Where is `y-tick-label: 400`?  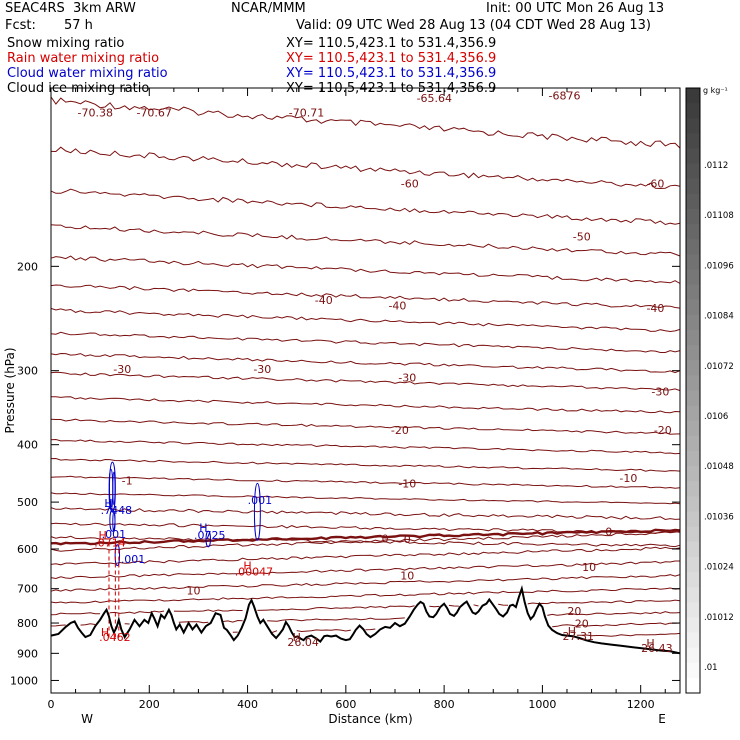 y-tick-label: 400 is located at coordinates (27, 445).